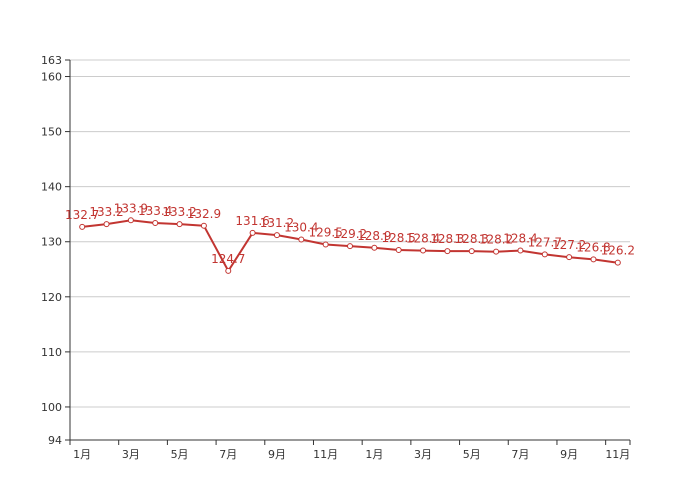  I want to click on data-label: 131.6, so click(252, 221).